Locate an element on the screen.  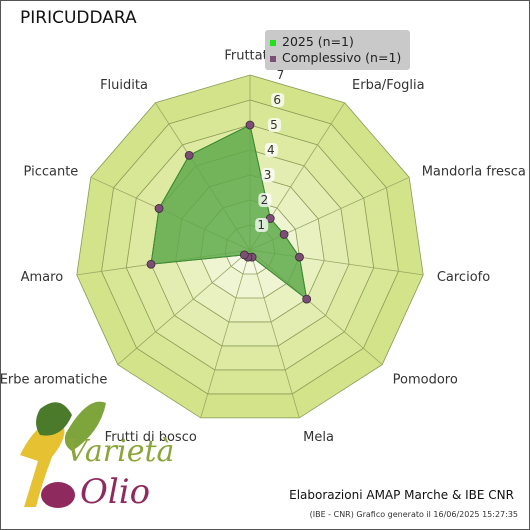
legend-swatch-complessivo is located at coordinates (273, 58).